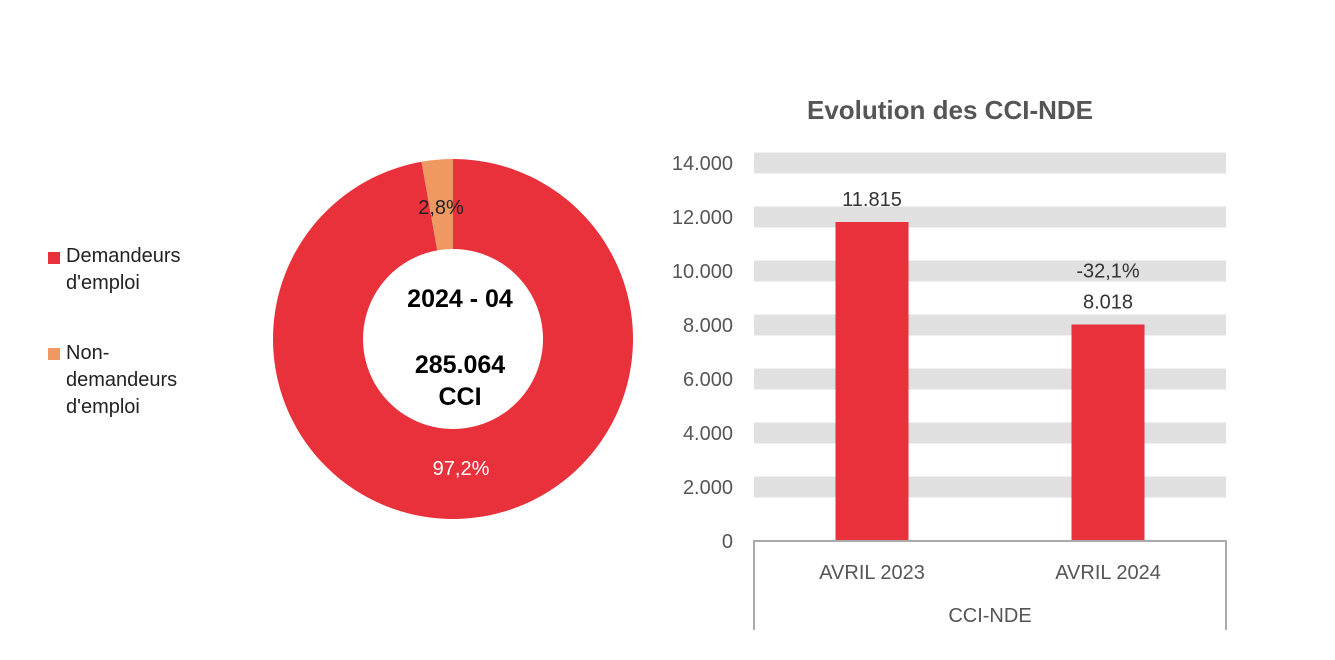  Describe the element at coordinates (1108, 272) in the screenshot. I see `change-label: -32,1%` at that location.